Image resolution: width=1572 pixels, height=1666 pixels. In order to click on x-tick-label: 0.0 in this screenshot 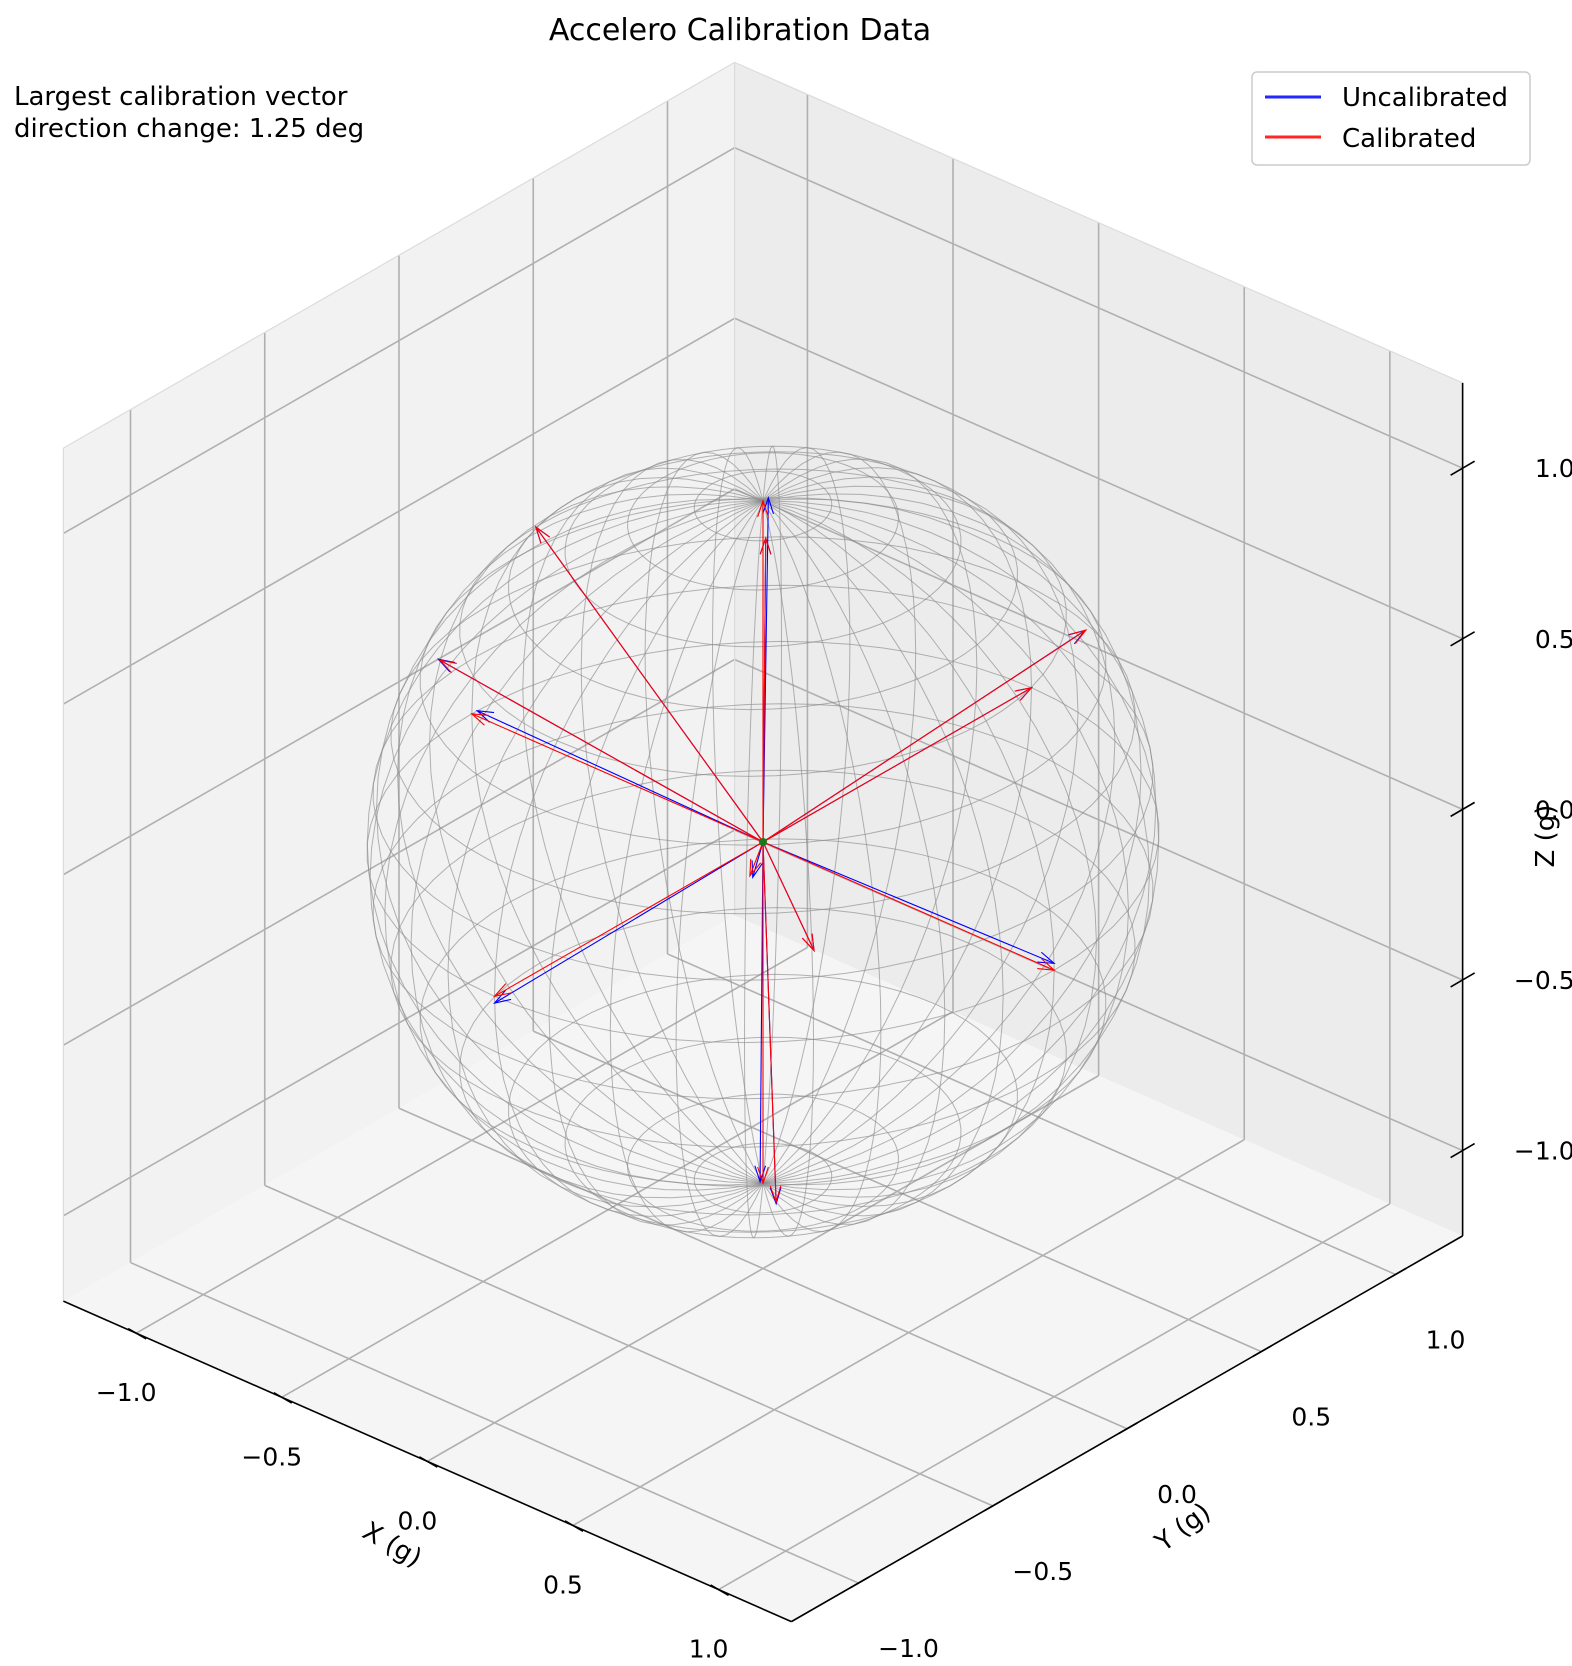, I will do `click(417, 1520)`.